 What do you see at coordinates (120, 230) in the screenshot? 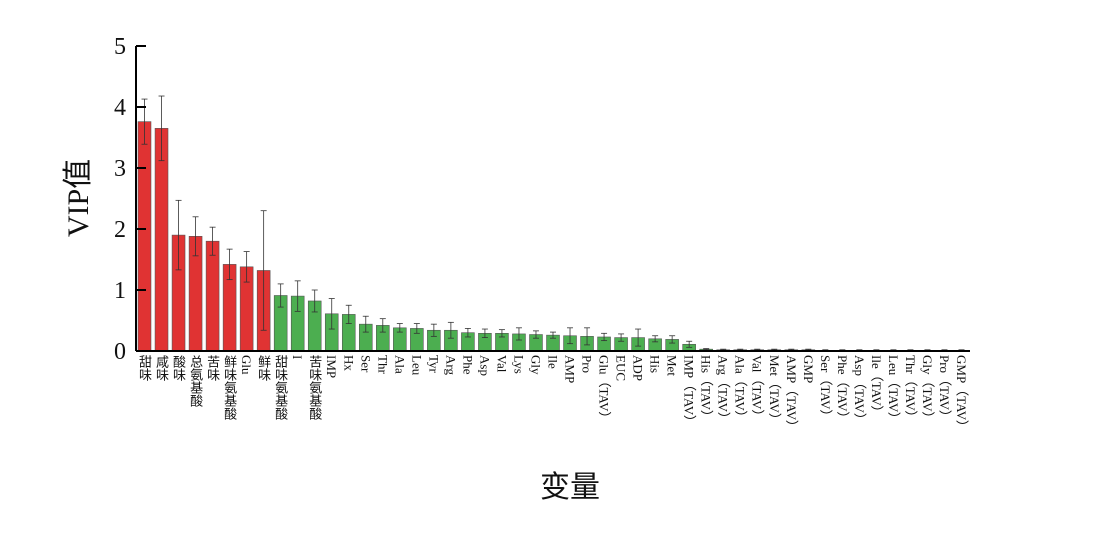
I see `y-tick-label: 2` at bounding box center [120, 230].